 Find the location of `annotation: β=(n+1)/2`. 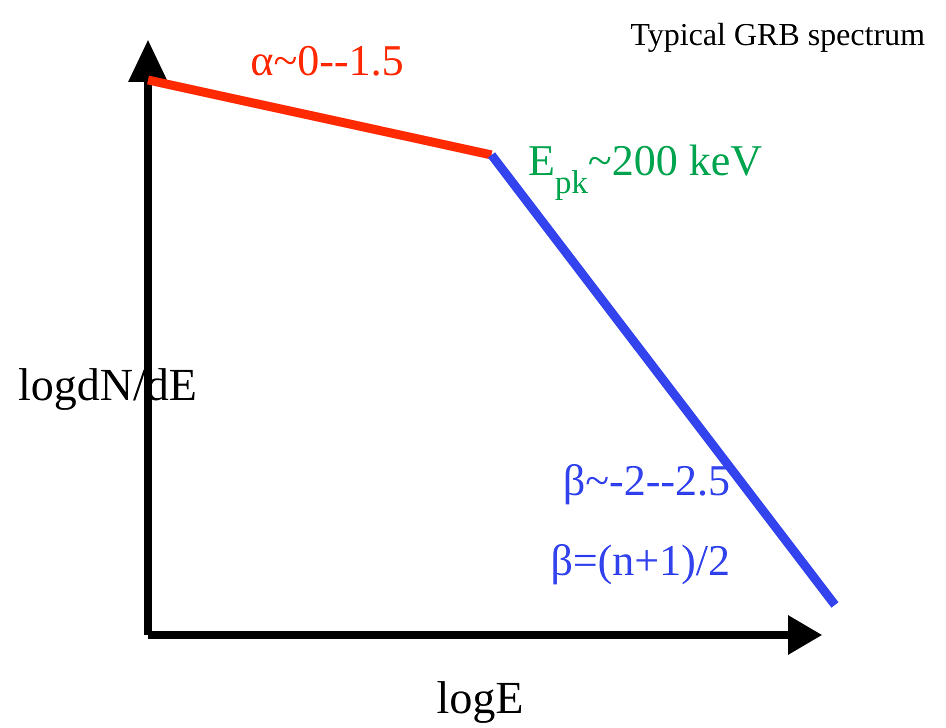

annotation: β=(n+1)/2 is located at coordinates (640, 560).